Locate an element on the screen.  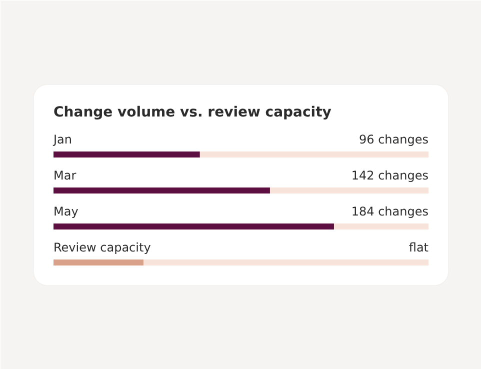
data-label: flat is located at coordinates (418, 247).